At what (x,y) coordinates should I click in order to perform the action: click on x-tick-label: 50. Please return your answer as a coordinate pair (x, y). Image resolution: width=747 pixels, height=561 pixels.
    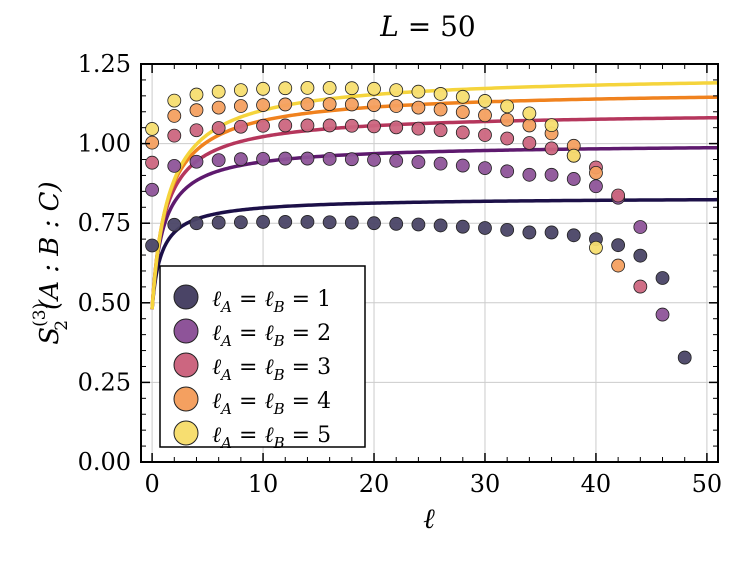
    Looking at the image, I should click on (707, 484).